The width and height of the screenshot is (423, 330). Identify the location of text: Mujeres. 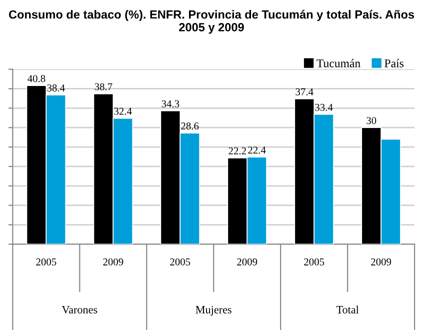
(214, 311).